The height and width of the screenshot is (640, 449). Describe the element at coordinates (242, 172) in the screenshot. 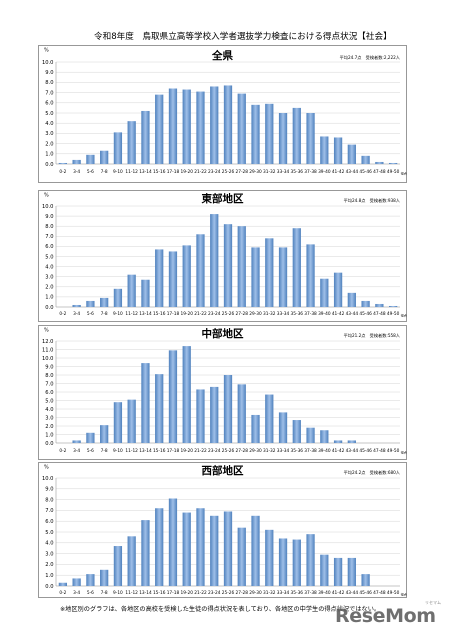

I see `x-tick-label: 27-28` at that location.